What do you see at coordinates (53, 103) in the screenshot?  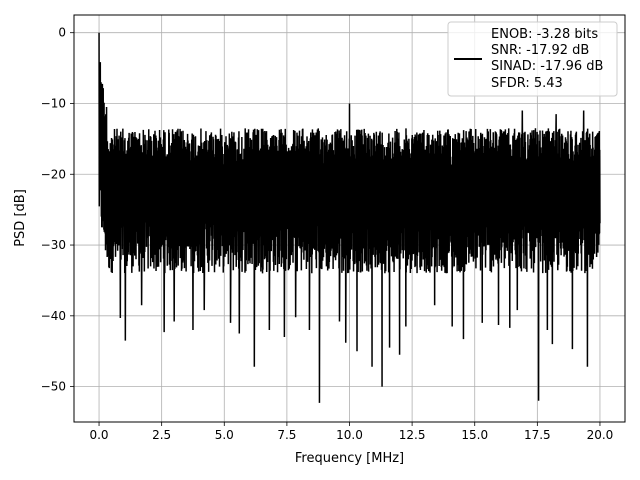 I see `y-tick-label: −10` at bounding box center [53, 103].